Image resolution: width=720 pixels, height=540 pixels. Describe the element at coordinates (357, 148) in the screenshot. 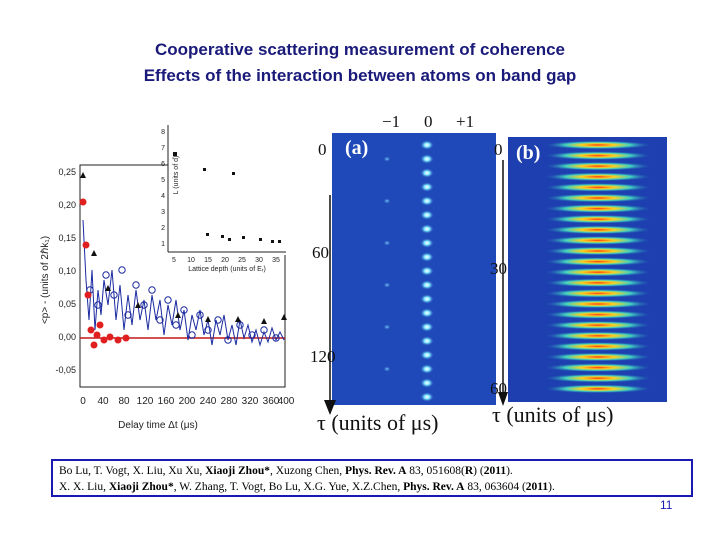

I see `panel-a-label: (a)` at that location.